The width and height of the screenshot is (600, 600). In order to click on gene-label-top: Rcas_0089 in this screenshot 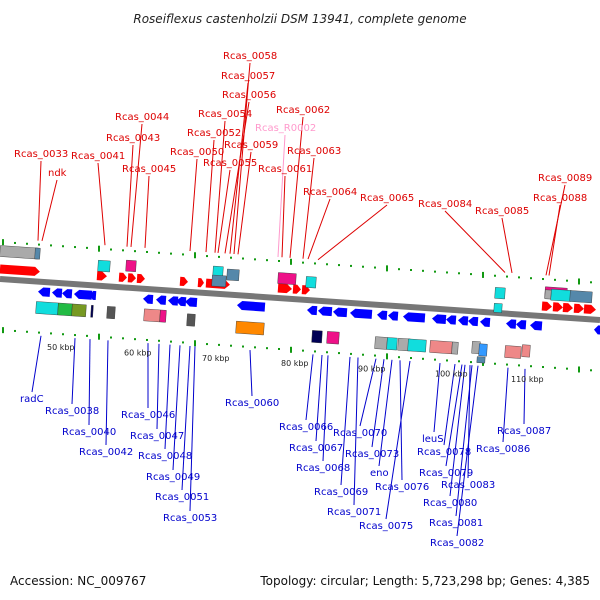, I will do `click(565, 178)`.